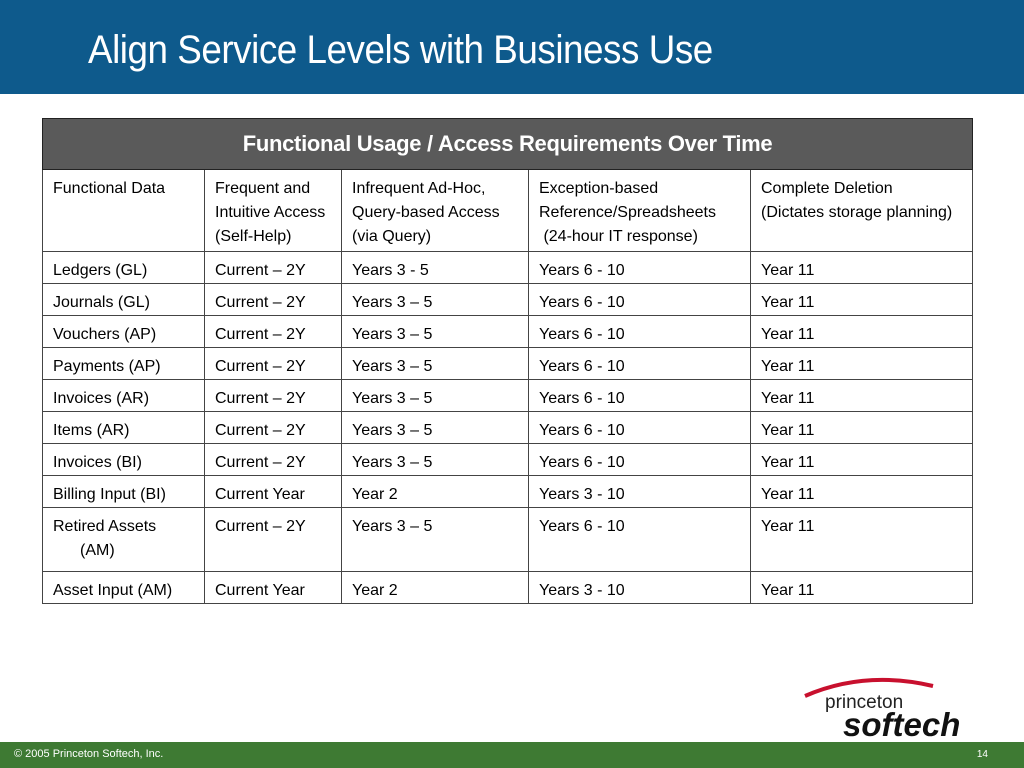 This screenshot has width=1024, height=768. What do you see at coordinates (123, 363) in the screenshot?
I see `table-cell: Payments (AP)` at bounding box center [123, 363].